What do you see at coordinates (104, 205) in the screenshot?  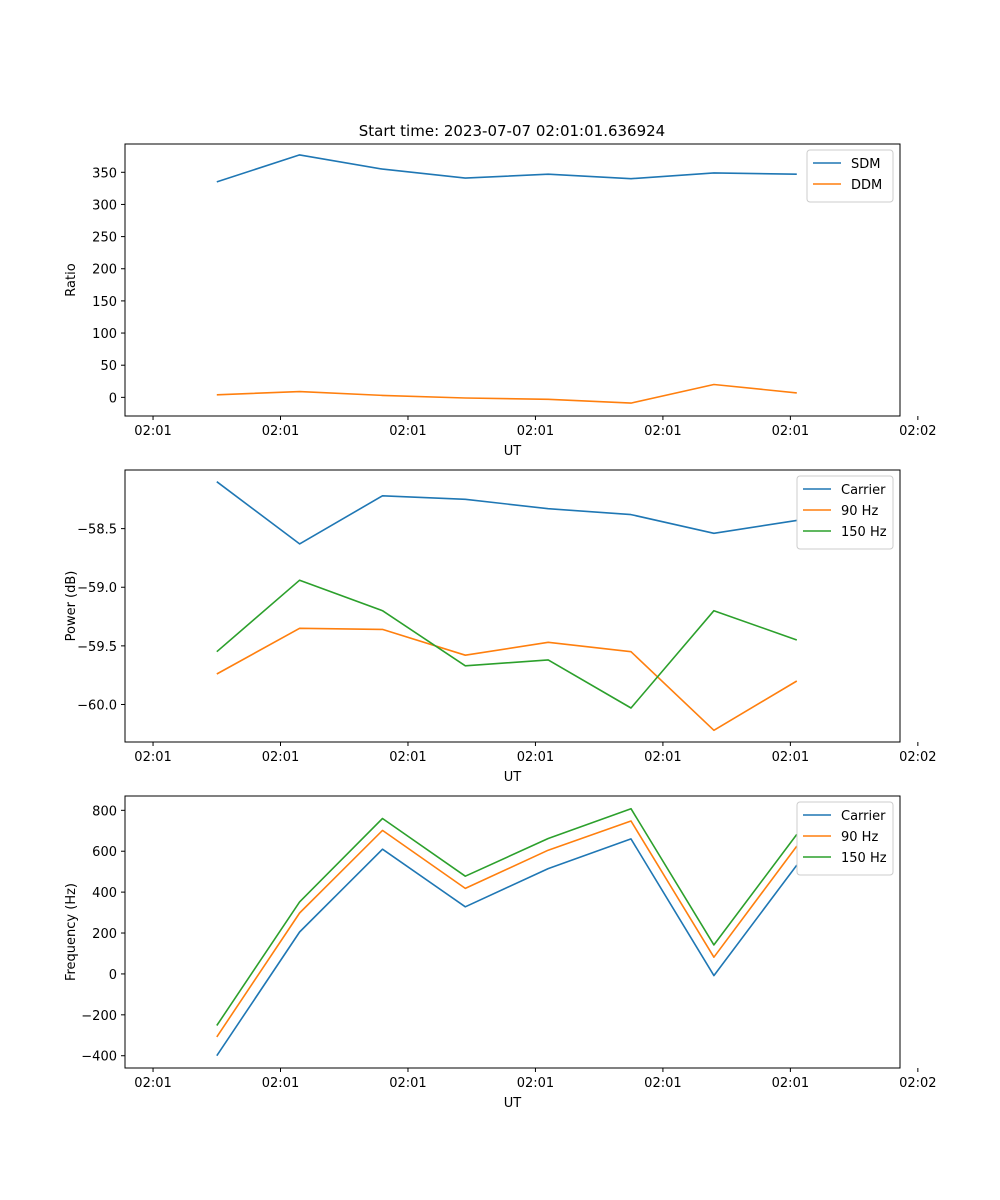 I see `y-tick-label: 300` at bounding box center [104, 205].